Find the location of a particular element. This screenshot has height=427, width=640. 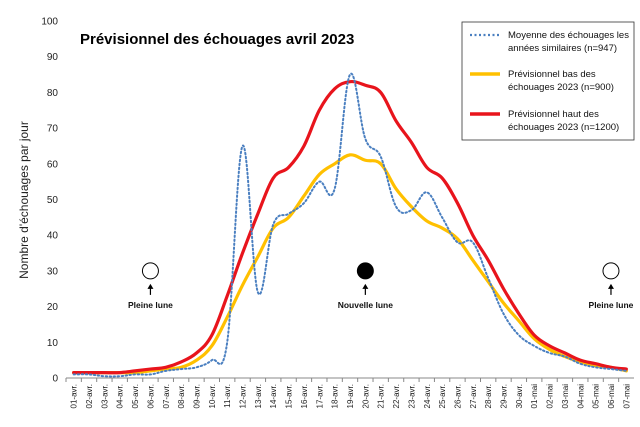

legend-label-moyenne-line1: Moyenne des échouages les is located at coordinates (568, 35).